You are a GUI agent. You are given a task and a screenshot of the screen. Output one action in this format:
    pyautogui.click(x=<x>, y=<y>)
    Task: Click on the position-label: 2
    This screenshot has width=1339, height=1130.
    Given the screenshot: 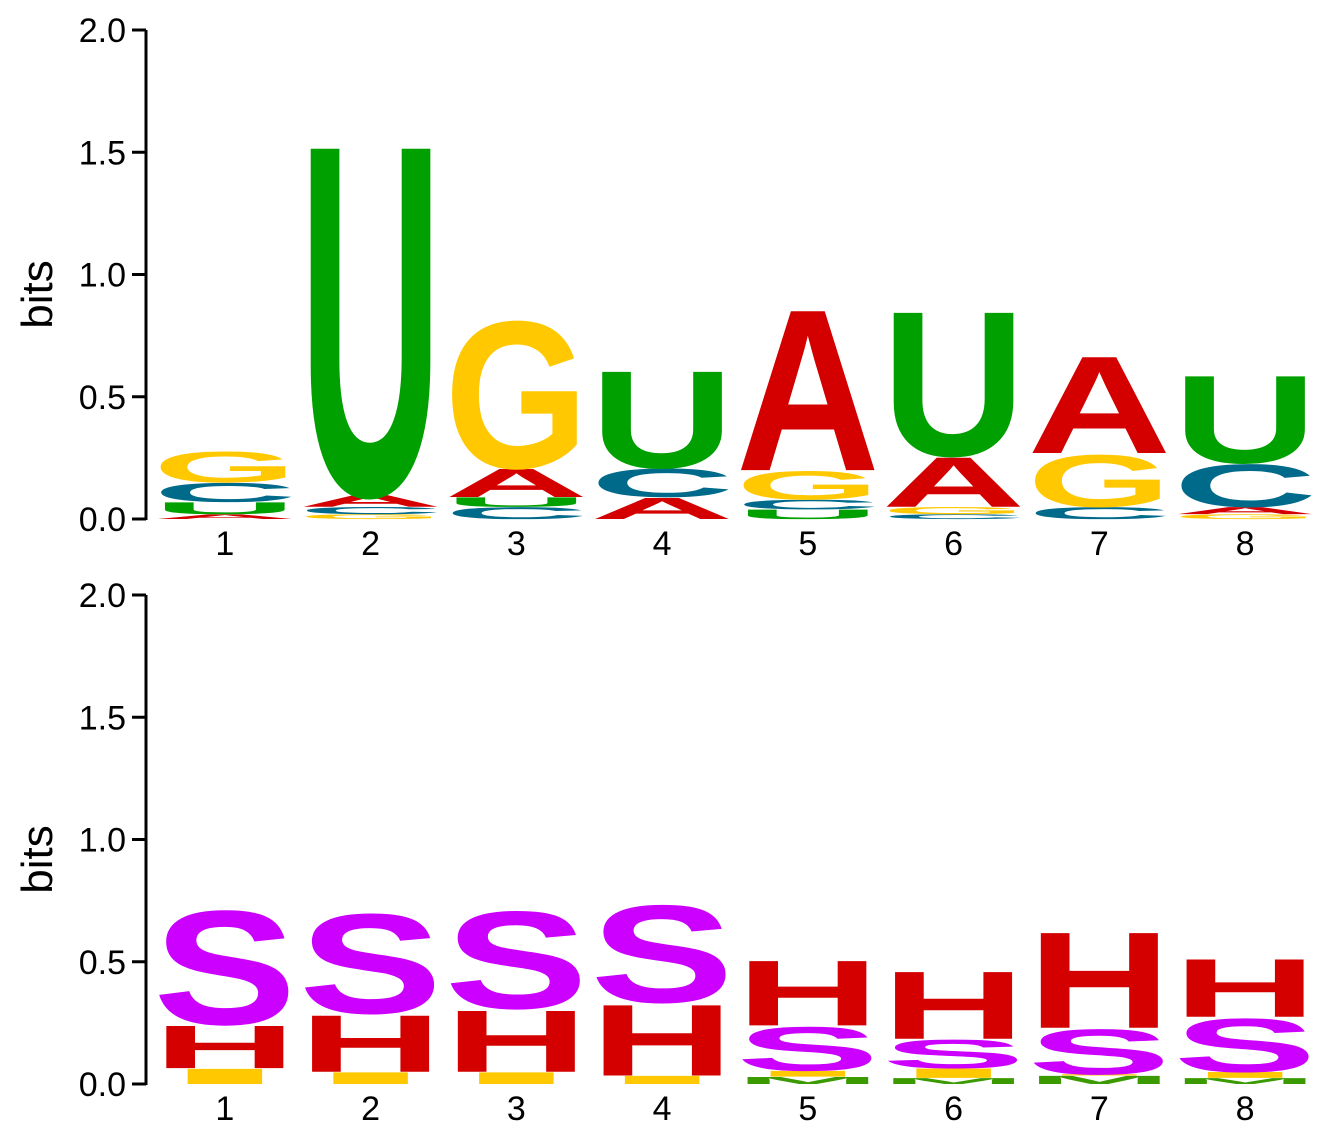 What is the action you would take?
    pyautogui.click(x=370, y=1109)
    